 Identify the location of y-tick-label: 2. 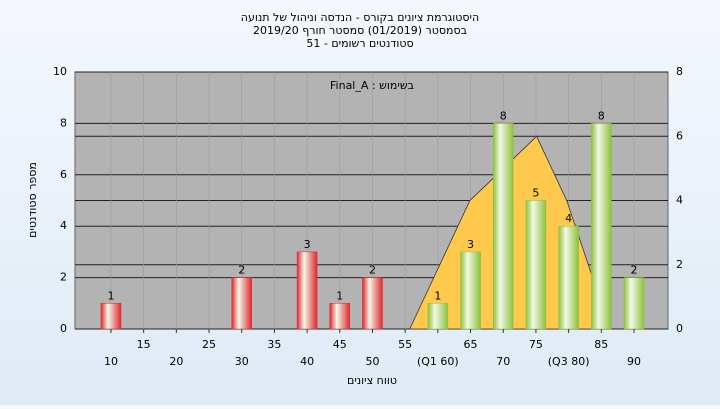
(63, 277).